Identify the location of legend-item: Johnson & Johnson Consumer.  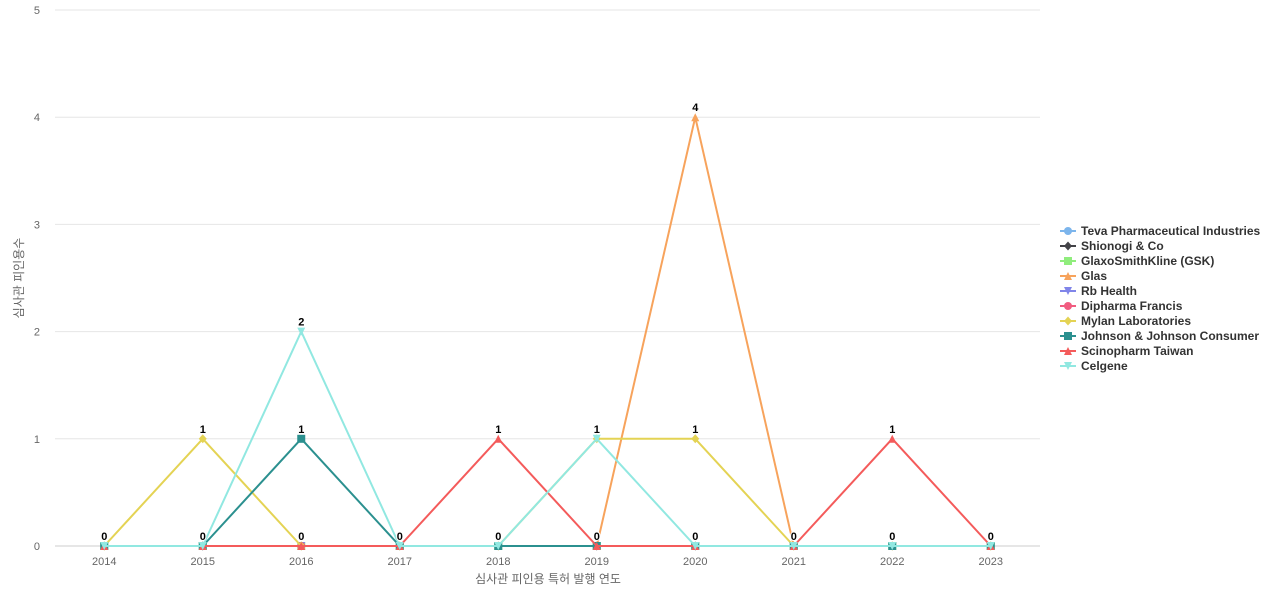
(1160, 335).